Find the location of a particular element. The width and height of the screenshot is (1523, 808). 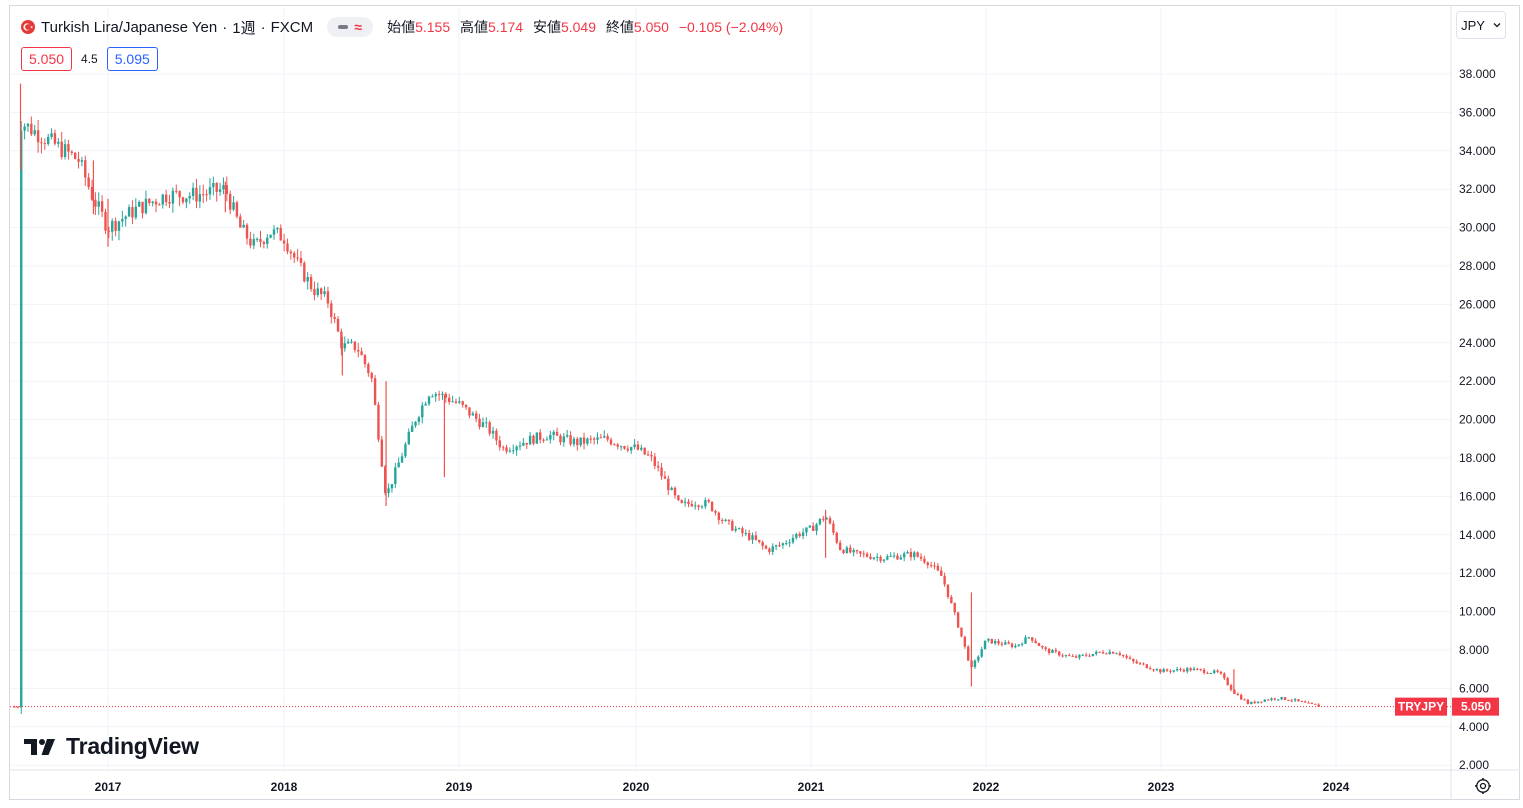

price-axis-label: 14.000 is located at coordinates (1477, 535).